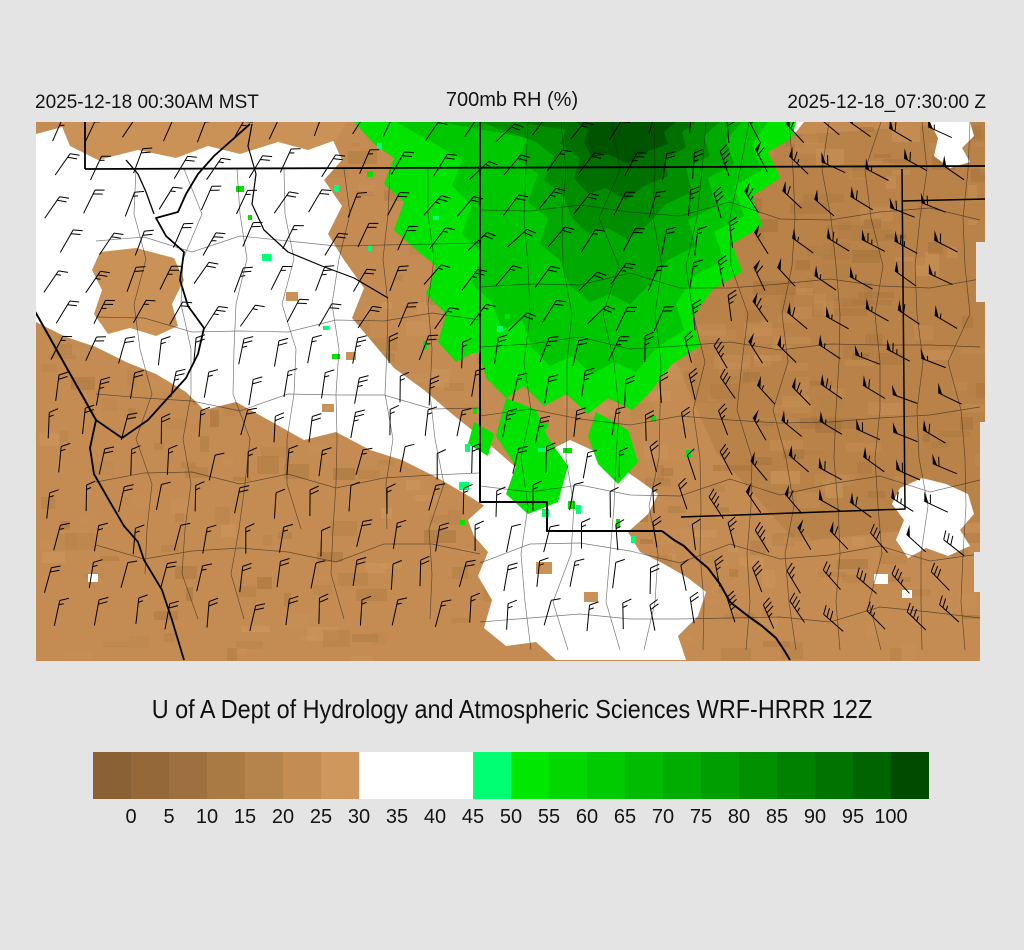 The height and width of the screenshot is (950, 1024). What do you see at coordinates (979, 451) in the screenshot?
I see `map-edge` at bounding box center [979, 451].